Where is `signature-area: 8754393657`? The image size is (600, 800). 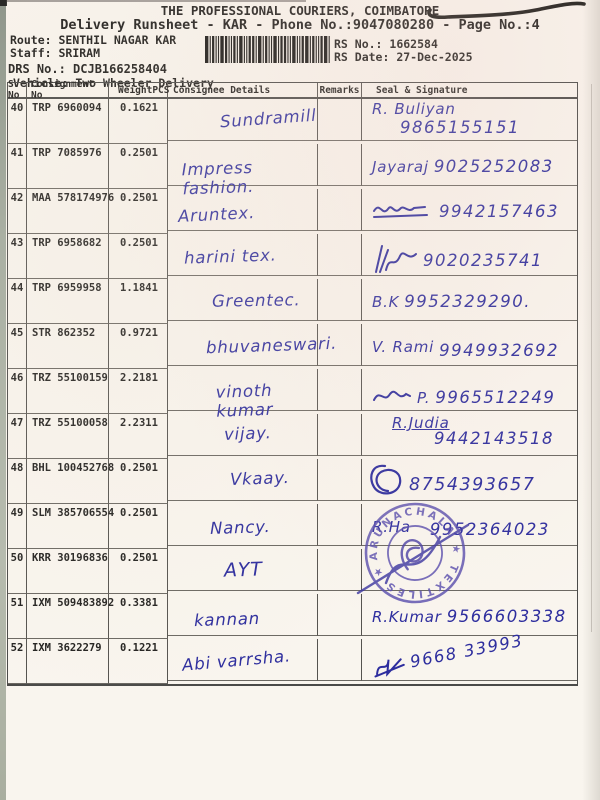 signature-area: 8754393657 is located at coordinates (469, 479).